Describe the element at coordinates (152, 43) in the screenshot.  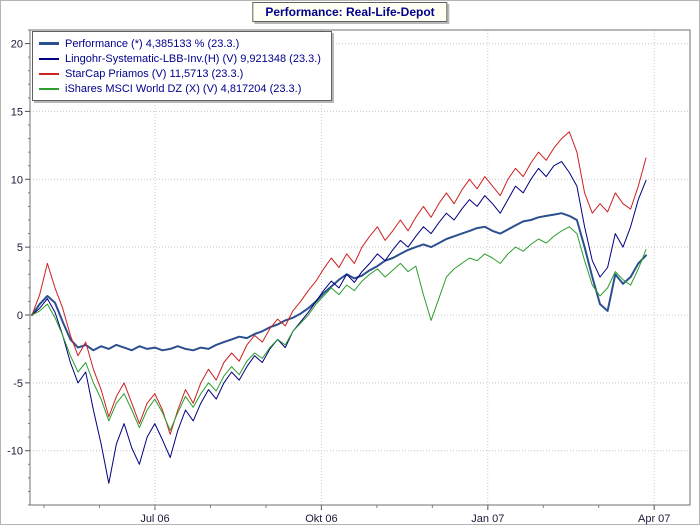
I see `legend-label: Performance (*) 4,385133 % (23.3.)` at that location.